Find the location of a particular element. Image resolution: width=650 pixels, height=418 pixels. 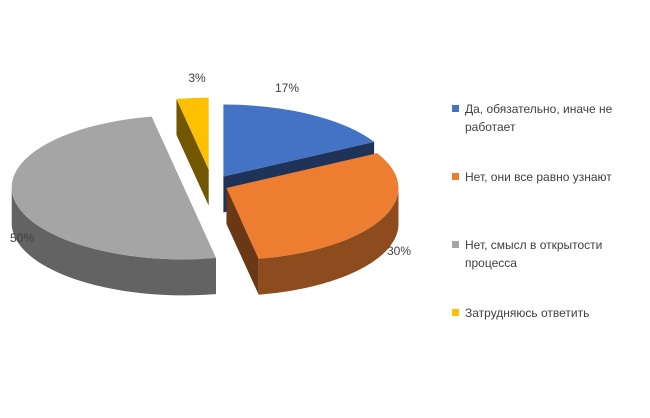

value-label-3: 3% is located at coordinates (197, 78).